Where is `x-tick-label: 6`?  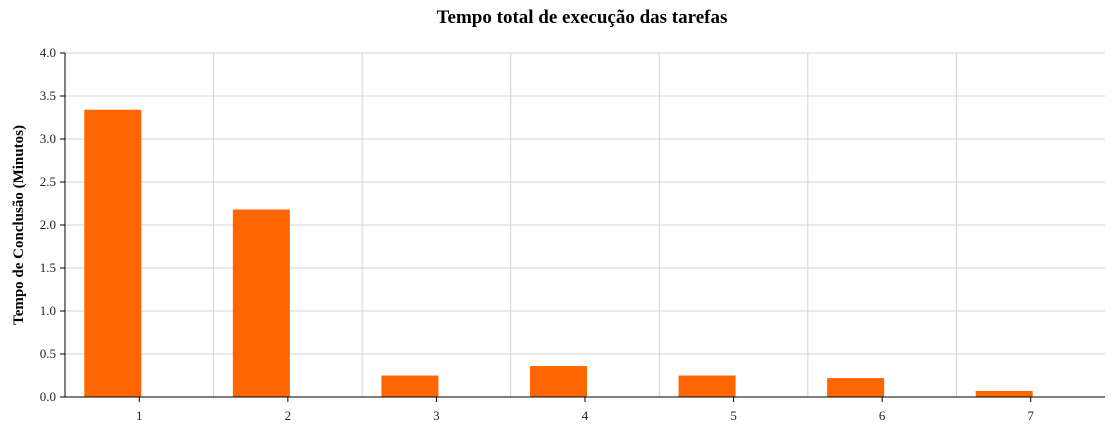
x-tick-label: 6 is located at coordinates (882, 415).